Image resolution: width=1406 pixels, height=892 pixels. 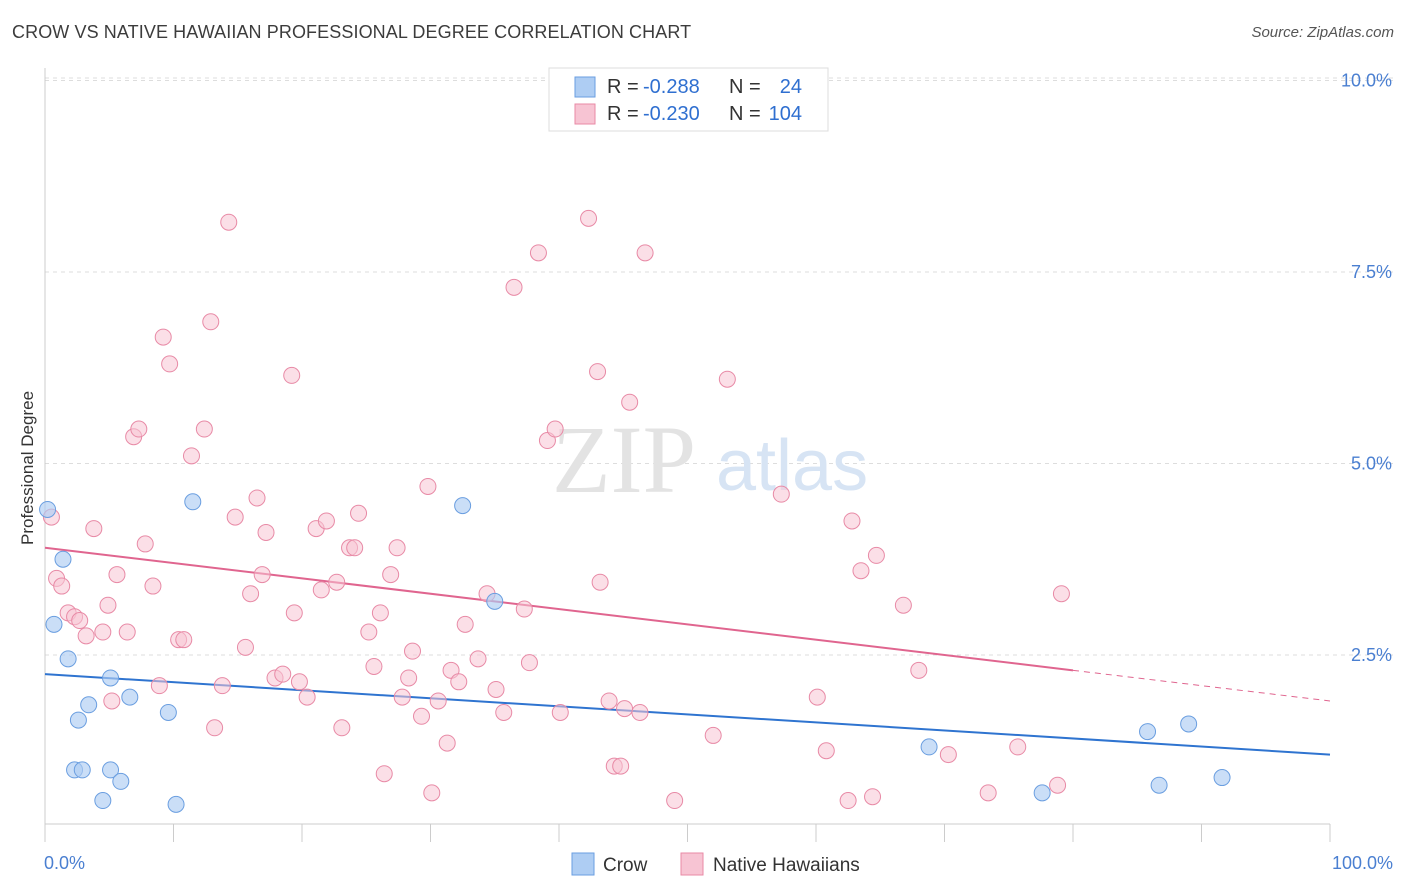 What do you see at coordinates (1371, 464) in the screenshot?
I see `y-tick-label: 5.0%` at bounding box center [1371, 464].